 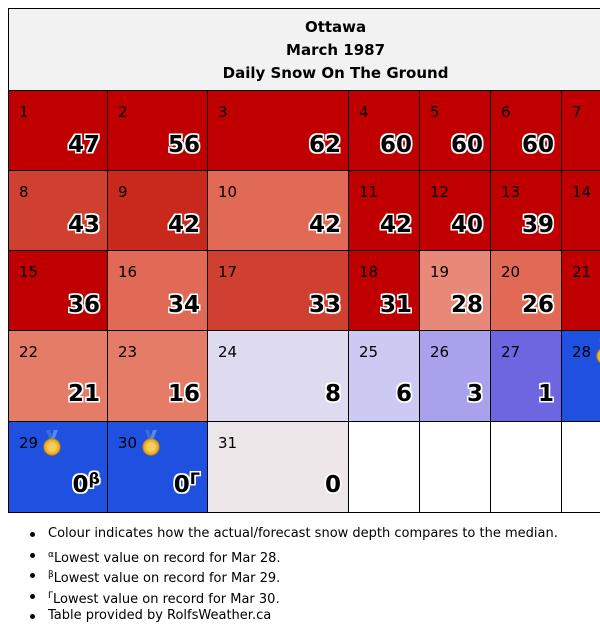 What do you see at coordinates (580, 376) in the screenshot?
I see `day-cell: 28Tα` at bounding box center [580, 376].